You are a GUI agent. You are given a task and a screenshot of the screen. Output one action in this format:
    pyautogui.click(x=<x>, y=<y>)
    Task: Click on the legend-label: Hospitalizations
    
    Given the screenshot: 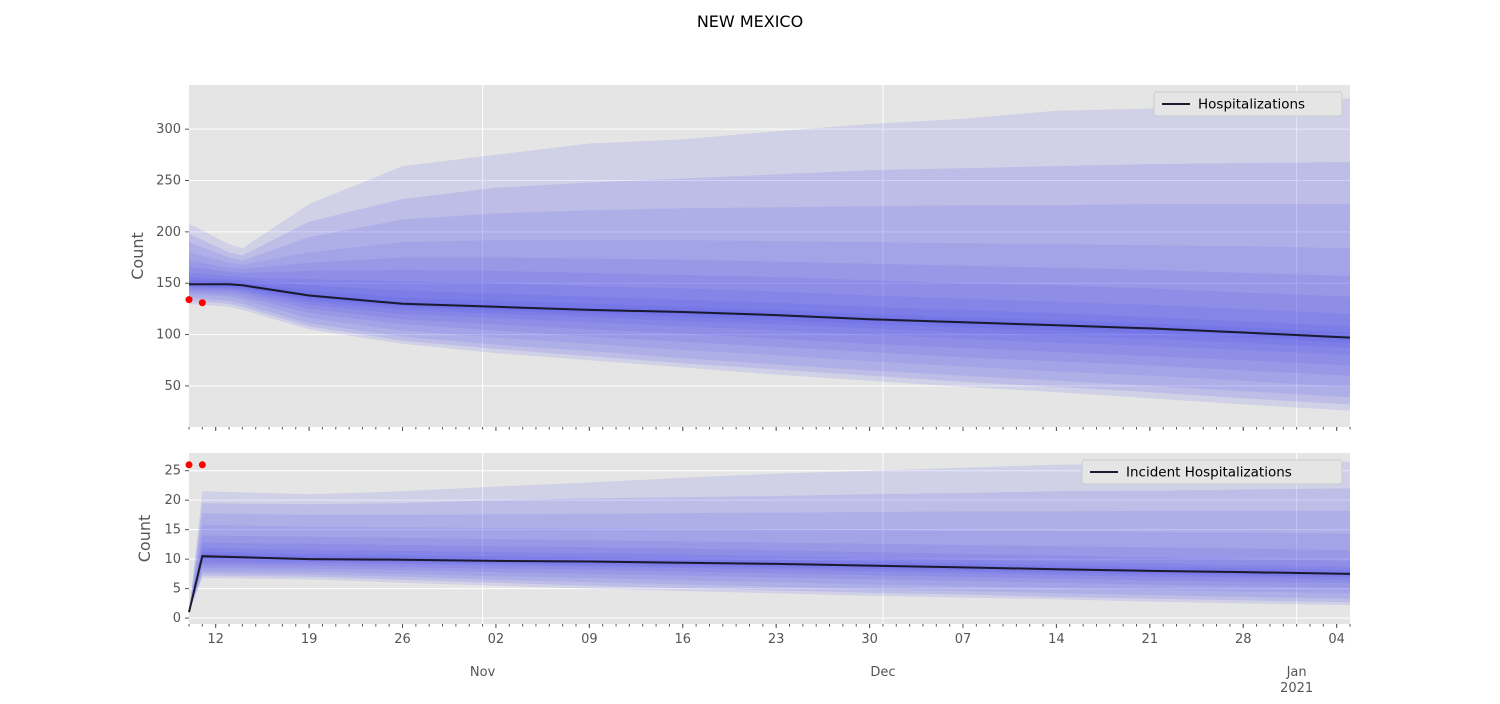 What is the action you would take?
    pyautogui.click(x=1251, y=105)
    